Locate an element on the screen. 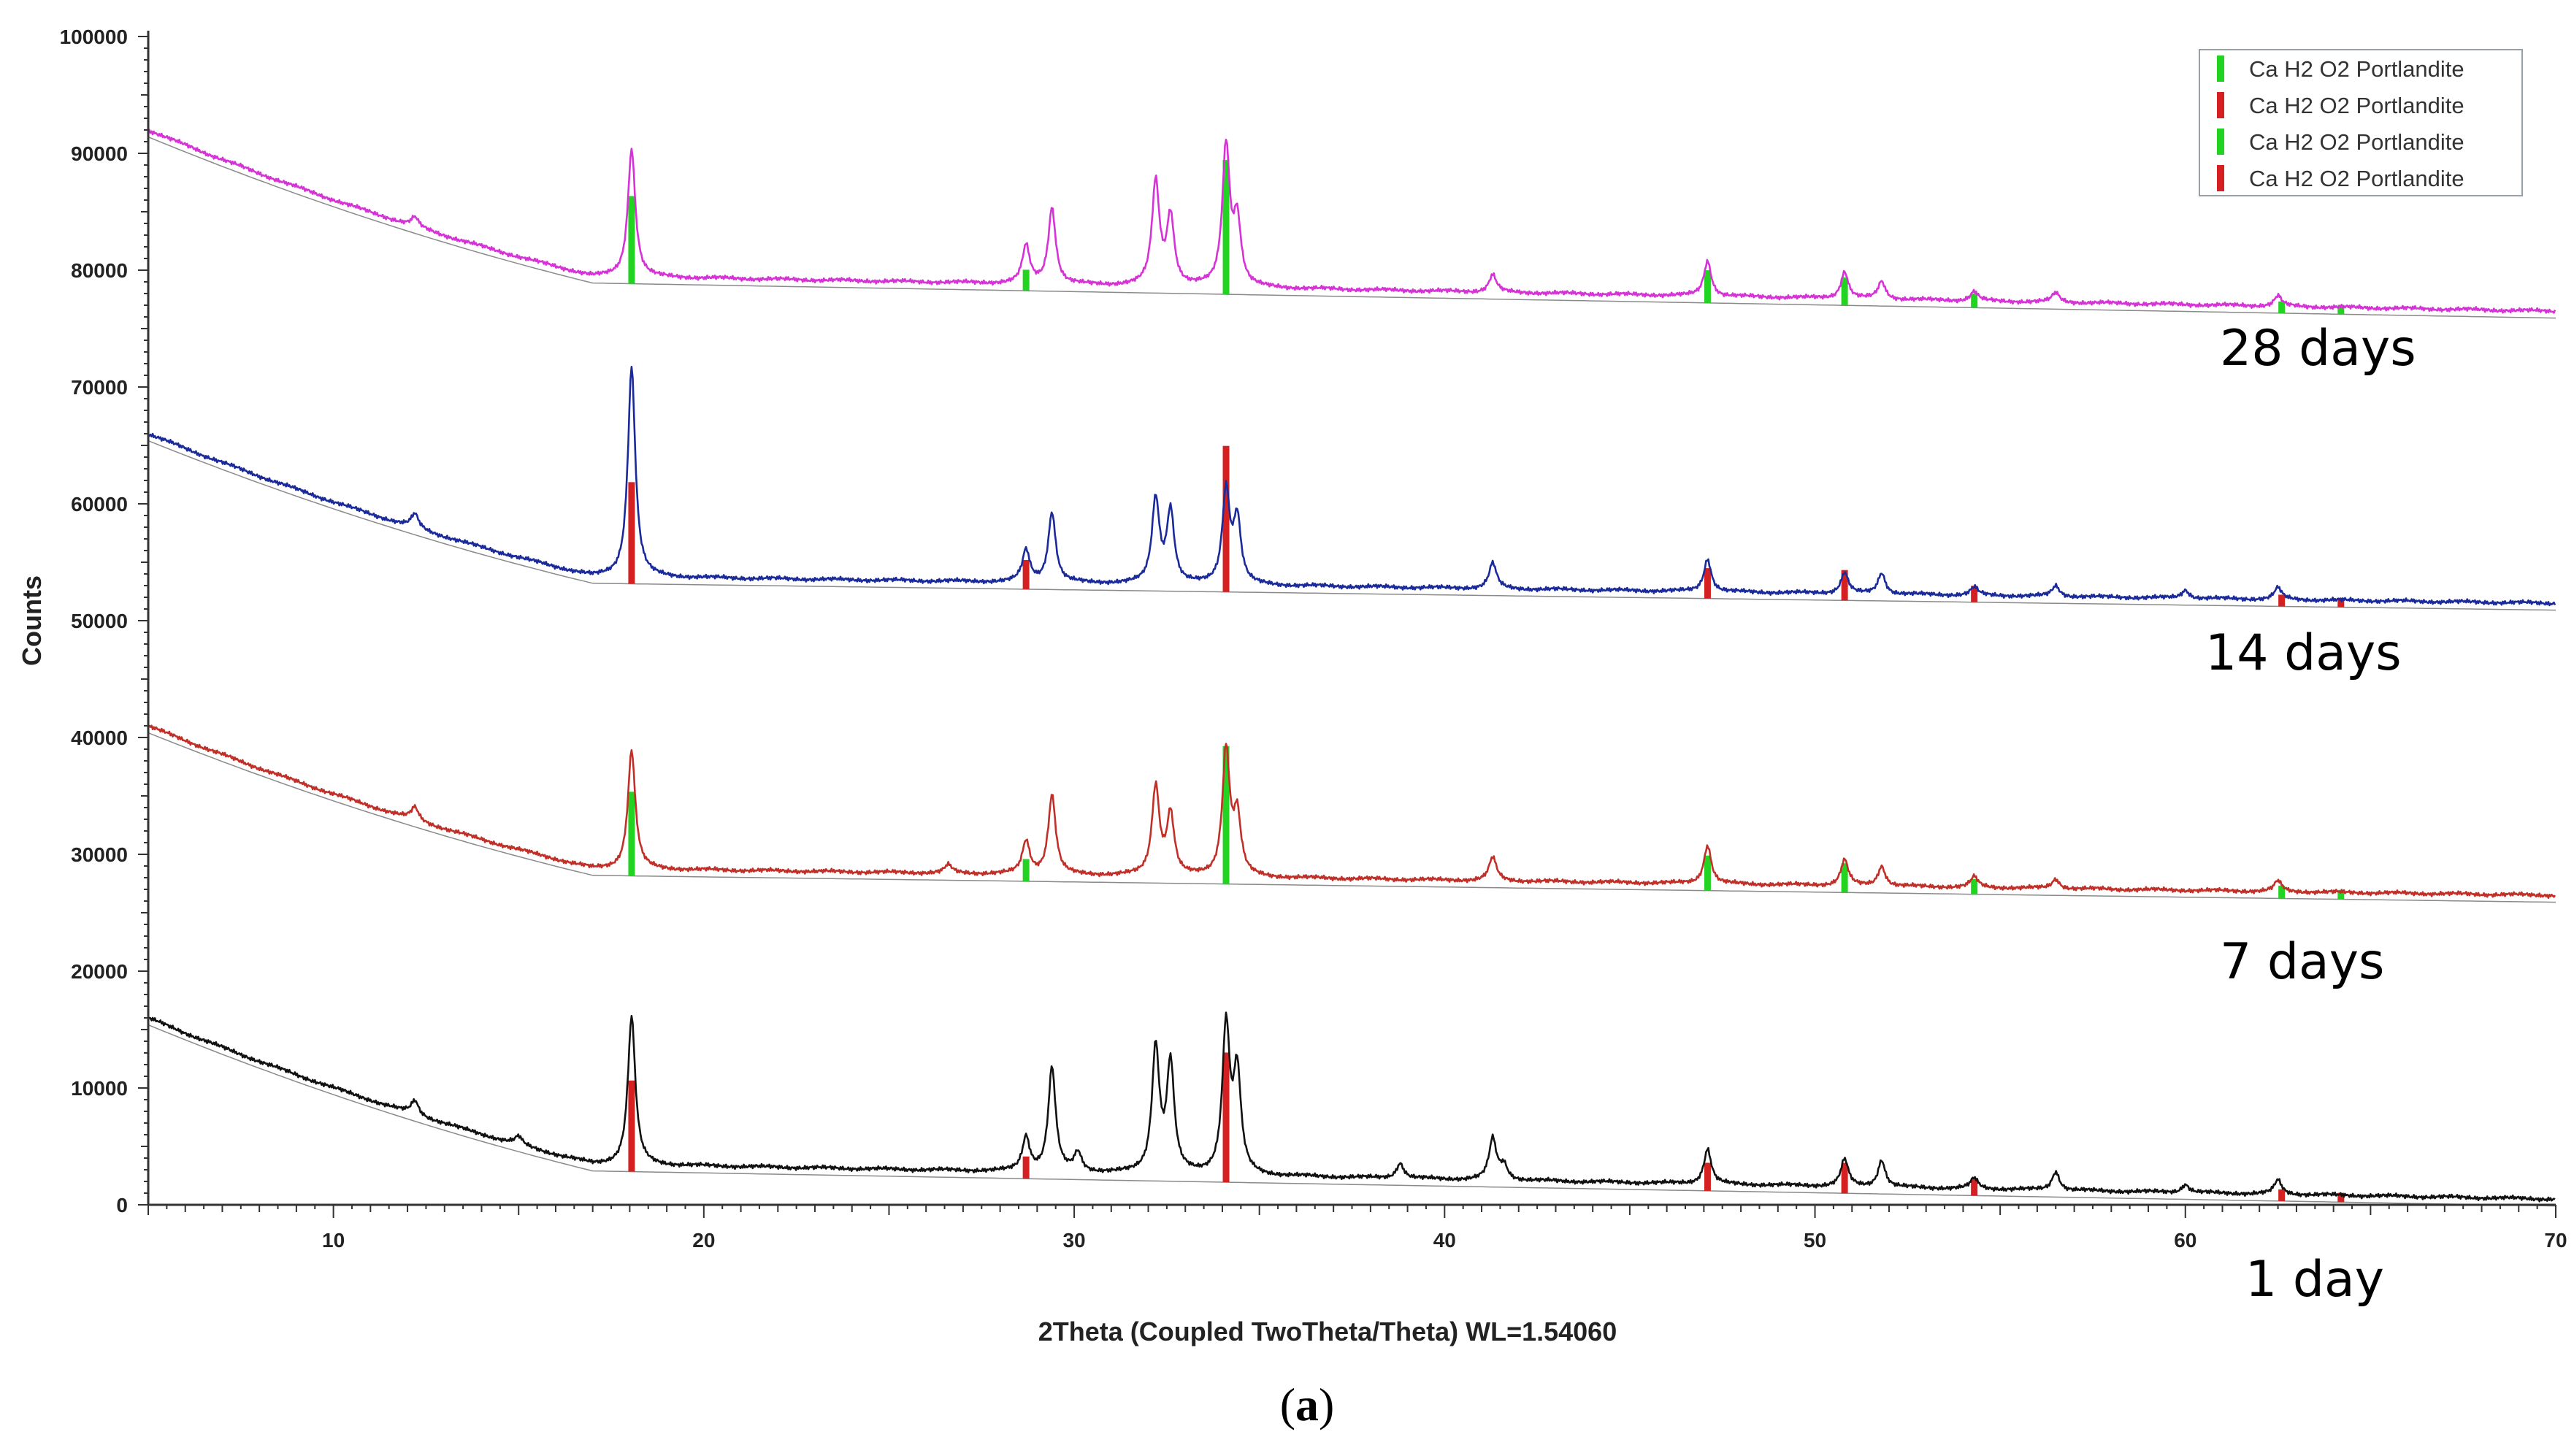  x-tick-label: 50 is located at coordinates (1815, 1240).